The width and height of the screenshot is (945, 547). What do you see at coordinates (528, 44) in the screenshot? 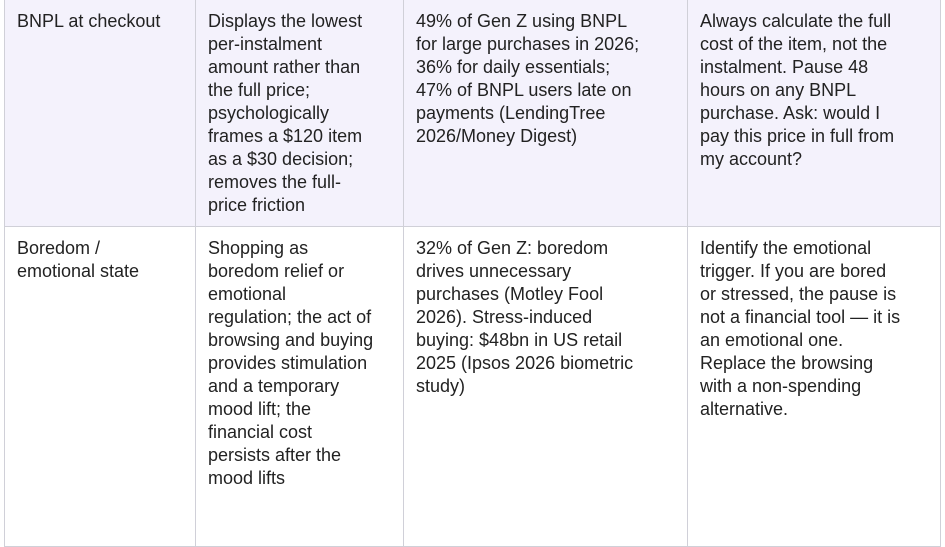
I see `cell-text-line: for large purchases in 2026;` at bounding box center [528, 44].